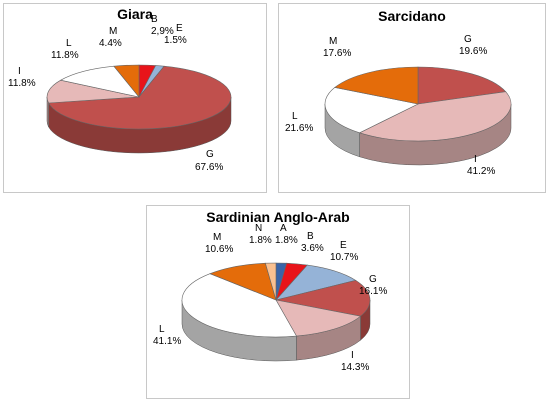 This screenshot has width=550, height=402. Describe the element at coordinates (135, 14) in the screenshot. I see `chart-title-giara: Giara` at that location.